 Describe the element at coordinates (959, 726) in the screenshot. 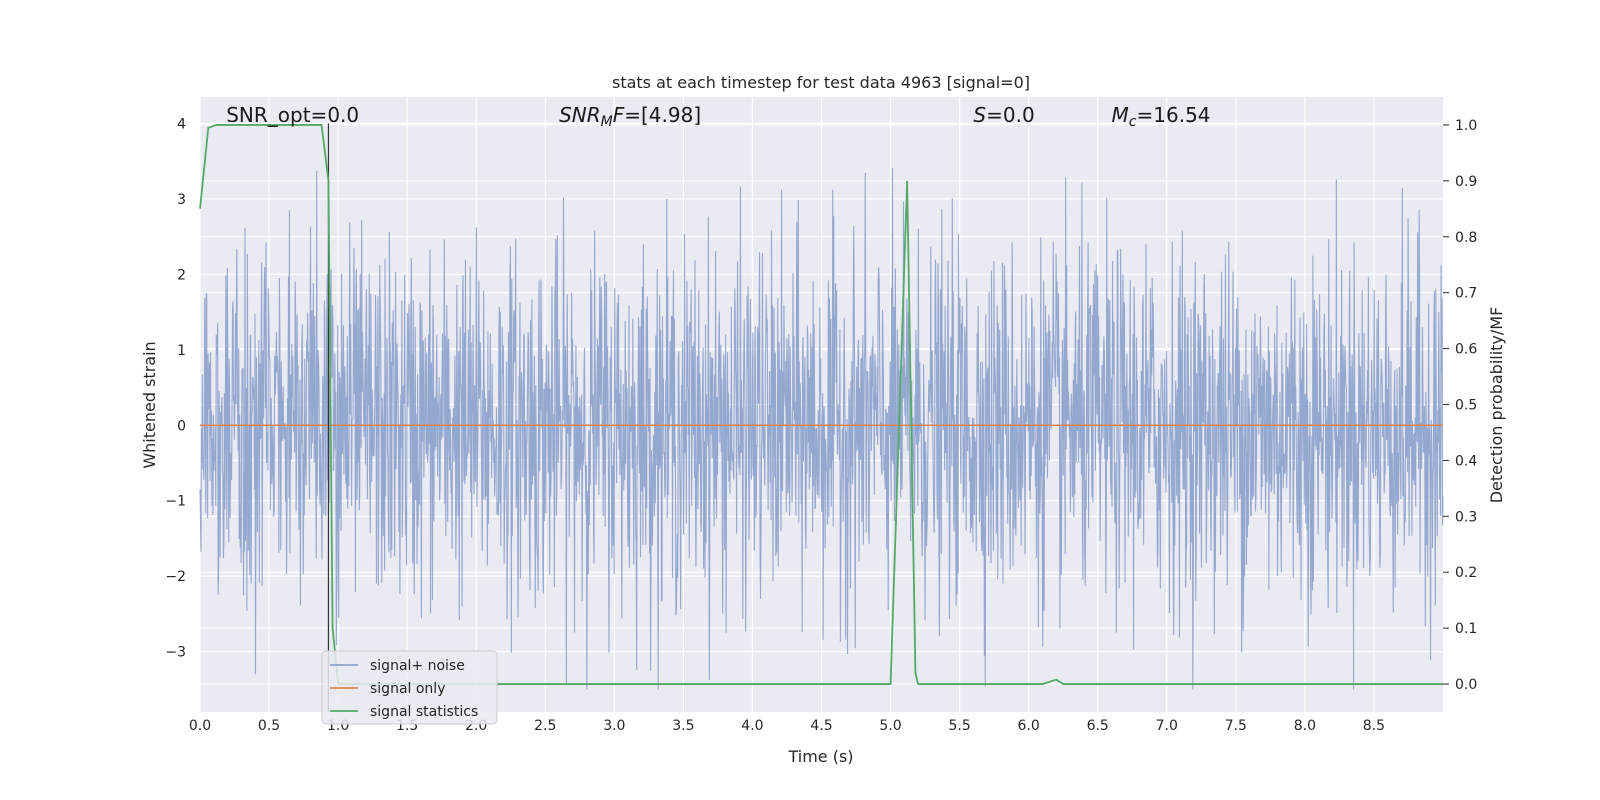

I see `x-tick-label: 5.5` at that location.